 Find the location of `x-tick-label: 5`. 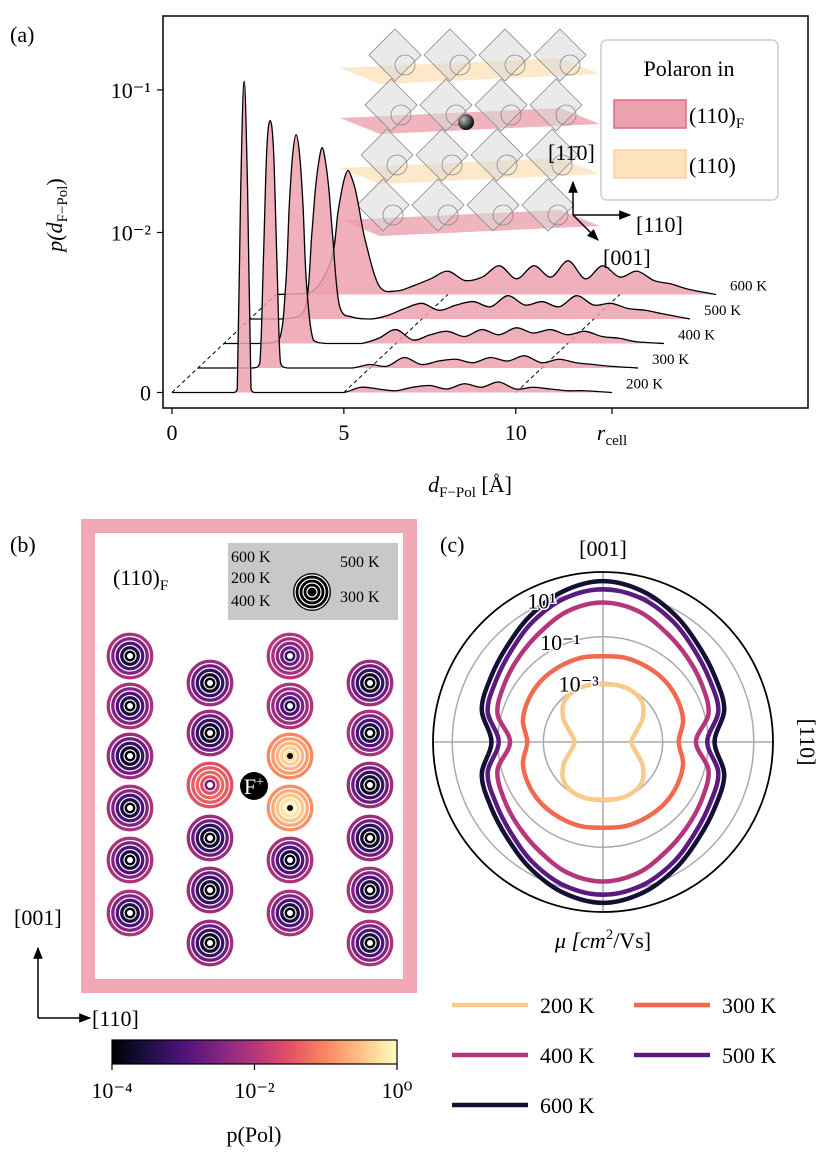

x-tick-label: 5 is located at coordinates (343, 432).